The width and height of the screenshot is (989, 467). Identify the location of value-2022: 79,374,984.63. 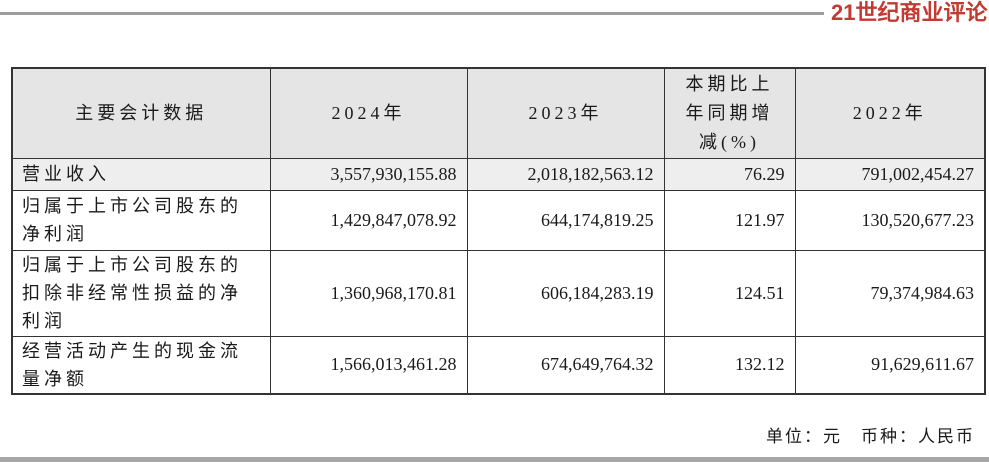
(890, 293).